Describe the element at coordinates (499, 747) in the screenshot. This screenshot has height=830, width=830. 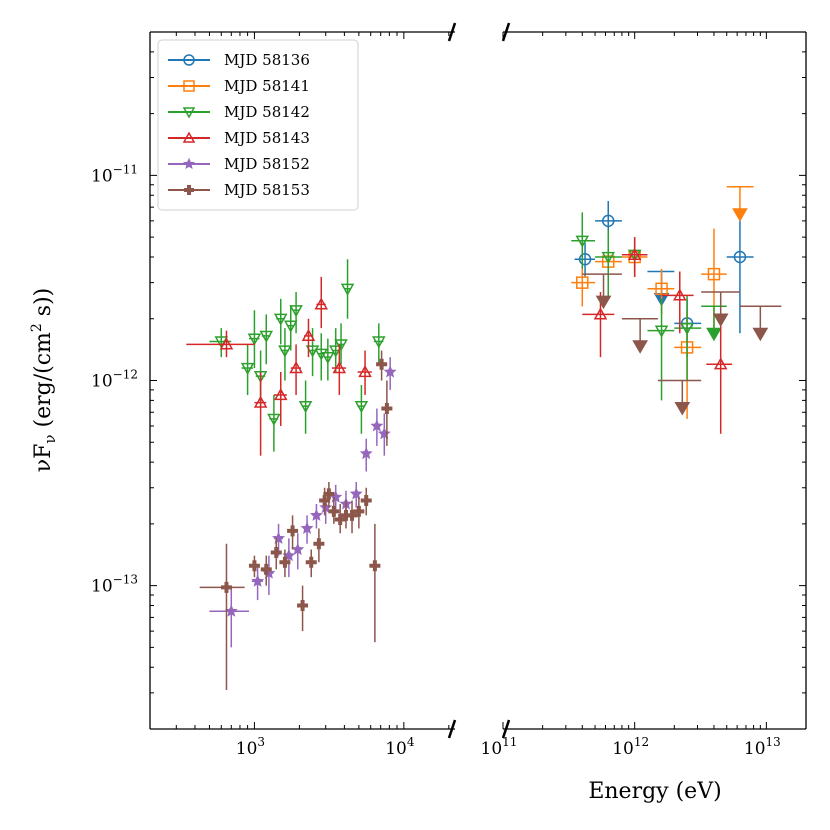
I see `x-tick-label: 10¹¹` at that location.